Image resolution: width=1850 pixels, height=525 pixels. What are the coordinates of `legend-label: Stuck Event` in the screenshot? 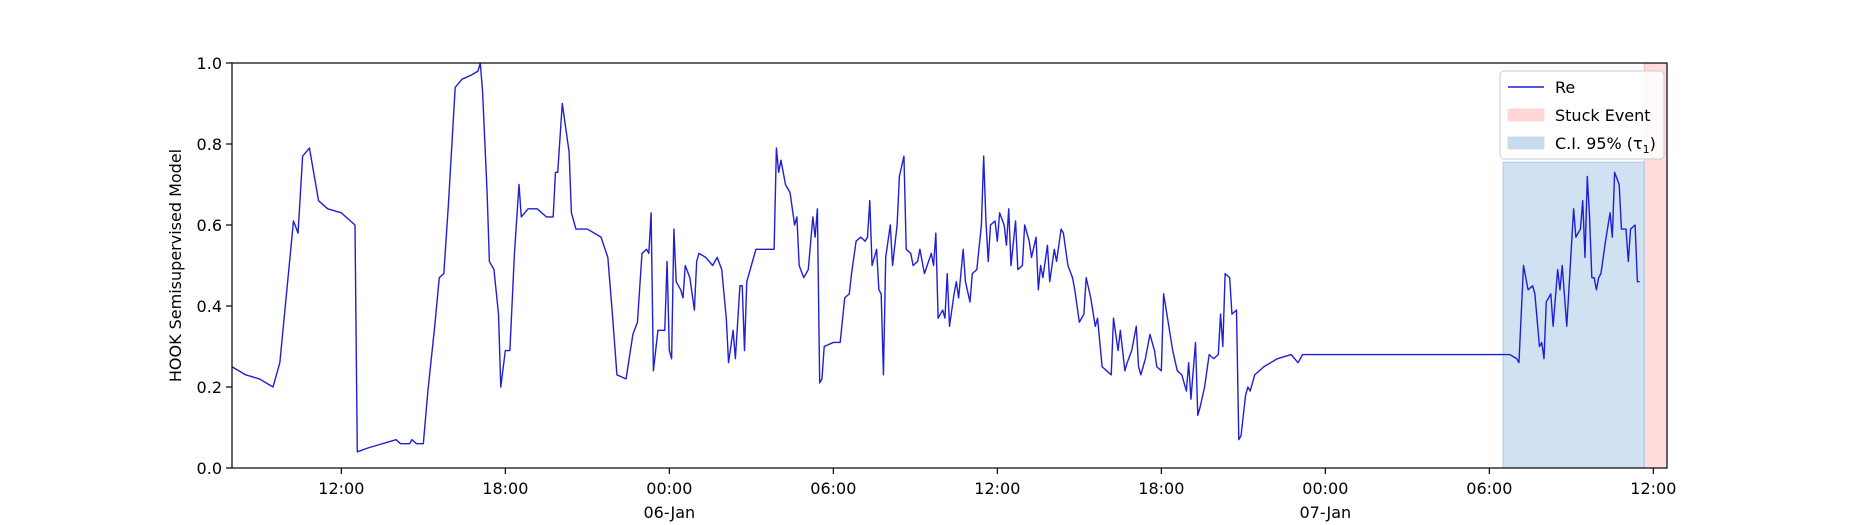 It's located at (1603, 115).